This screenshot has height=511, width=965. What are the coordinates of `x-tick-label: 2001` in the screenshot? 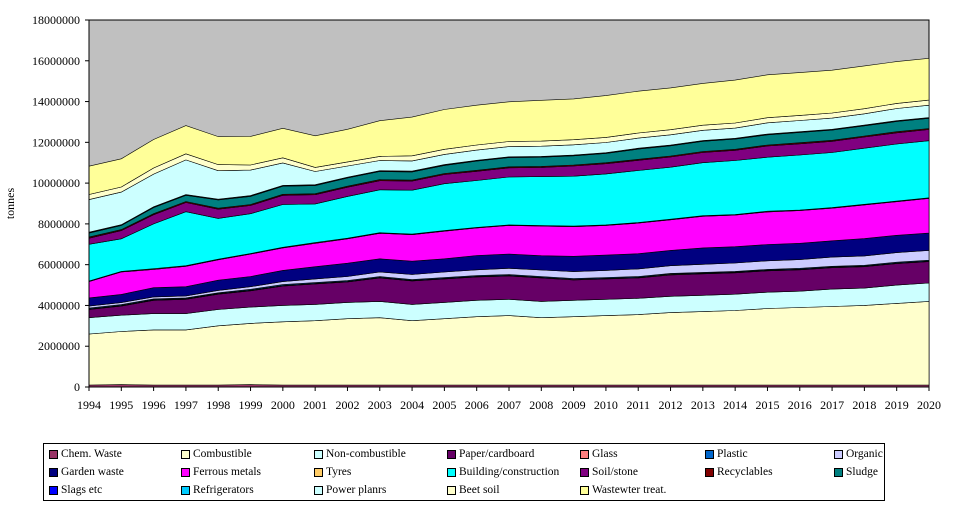 It's located at (315, 405).